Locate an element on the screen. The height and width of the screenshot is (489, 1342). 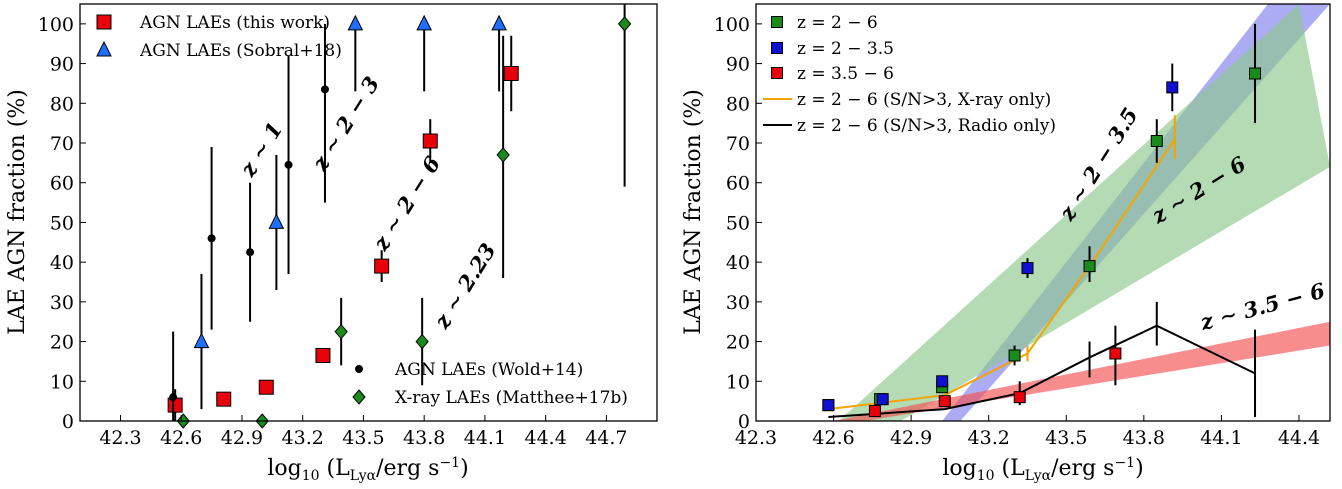
right-y-tick-label: 90 is located at coordinates (738, 65).